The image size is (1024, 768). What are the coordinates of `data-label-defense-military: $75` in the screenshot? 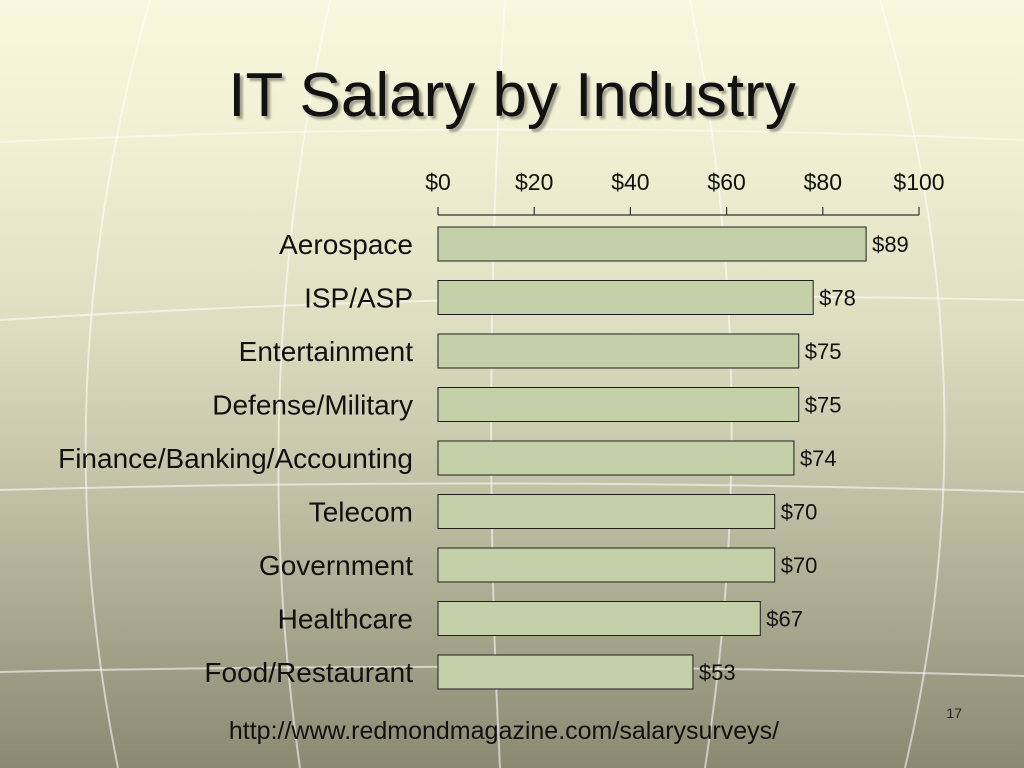 It's located at (823, 405).